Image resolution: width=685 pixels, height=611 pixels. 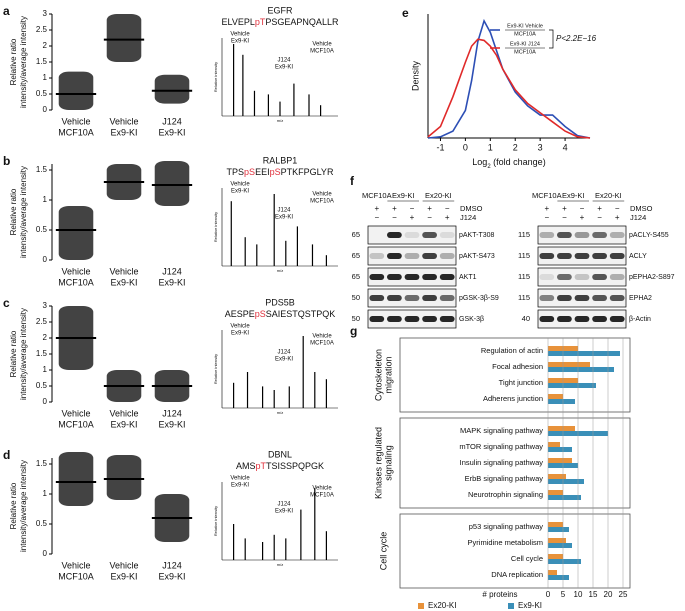 I want to click on category-label: Adherens junction, so click(x=513, y=398).